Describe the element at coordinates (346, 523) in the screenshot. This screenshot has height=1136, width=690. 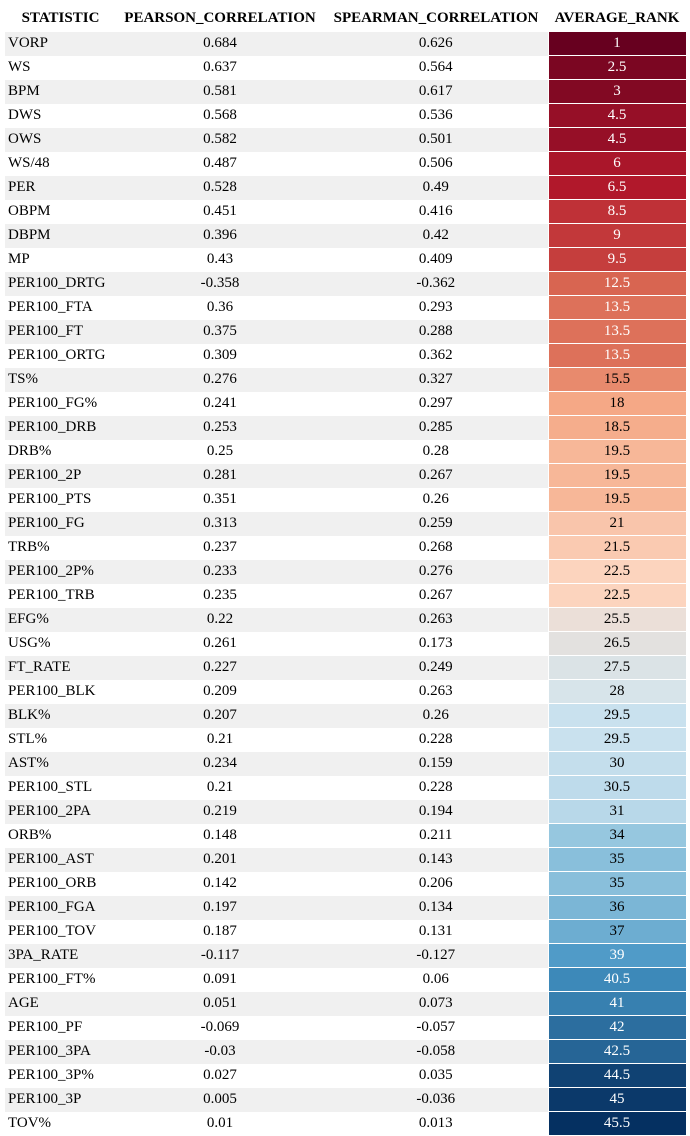
I see `table-row: PER100_FG 0.313 0.259 21` at that location.